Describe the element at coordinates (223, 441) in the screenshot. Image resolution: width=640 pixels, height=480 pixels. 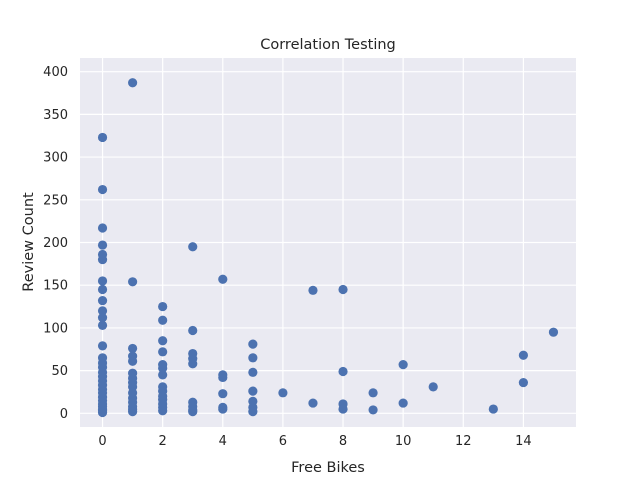
I see `x-tick-label: 4` at that location.